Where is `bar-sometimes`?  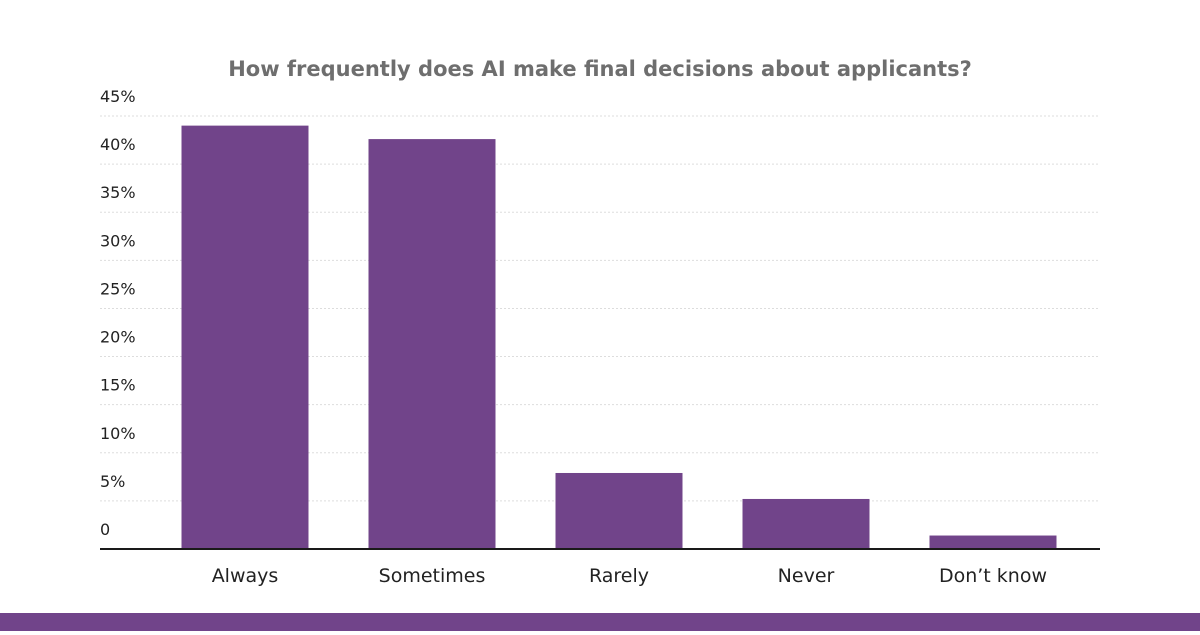 bar-sometimes is located at coordinates (432, 344).